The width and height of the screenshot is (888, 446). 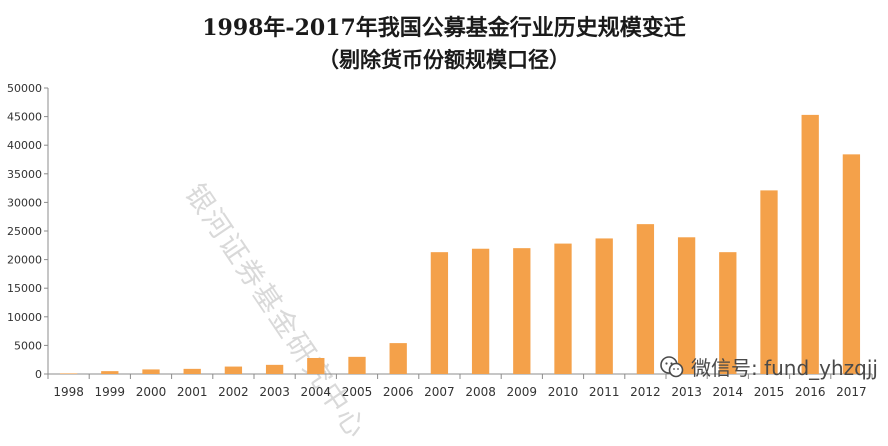 What do you see at coordinates (522, 311) in the screenshot?
I see `bar-2009` at bounding box center [522, 311].